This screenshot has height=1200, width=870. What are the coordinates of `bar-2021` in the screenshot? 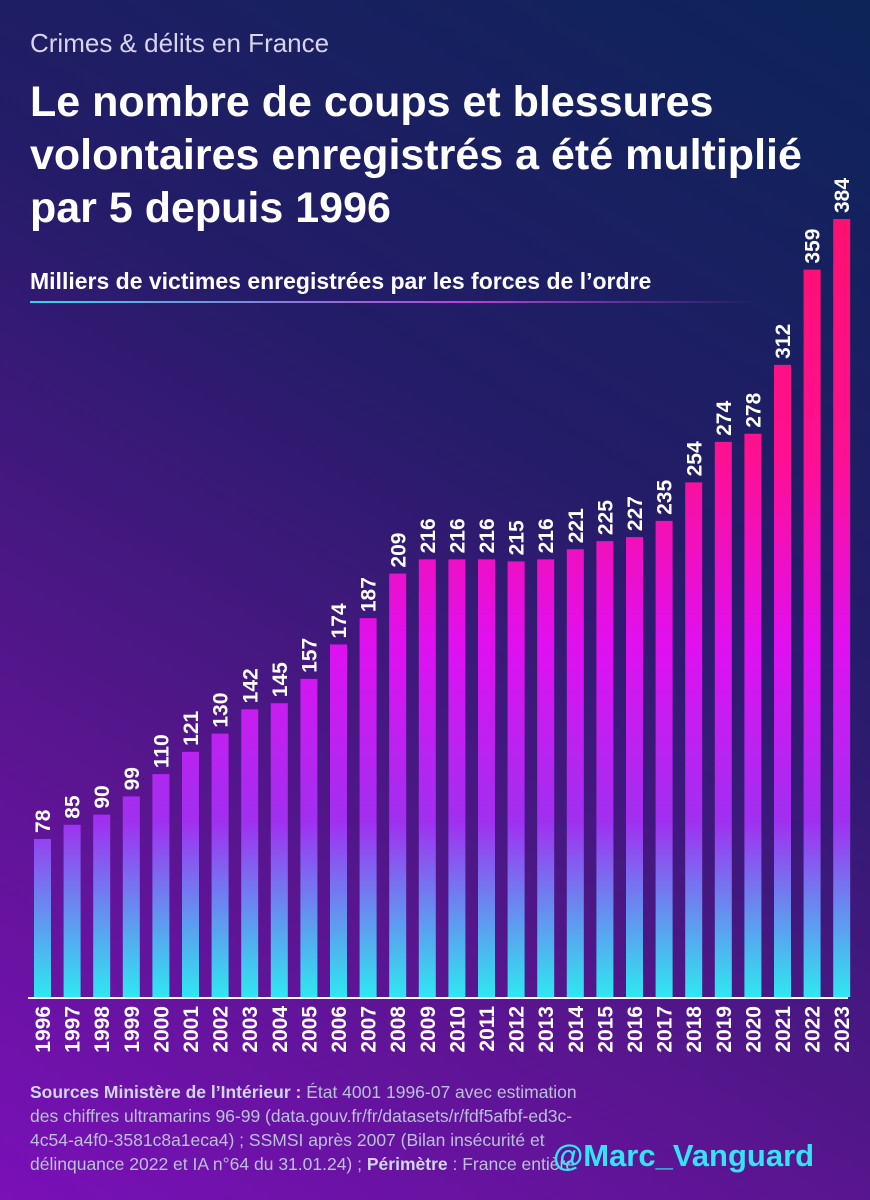 It's located at (782, 680).